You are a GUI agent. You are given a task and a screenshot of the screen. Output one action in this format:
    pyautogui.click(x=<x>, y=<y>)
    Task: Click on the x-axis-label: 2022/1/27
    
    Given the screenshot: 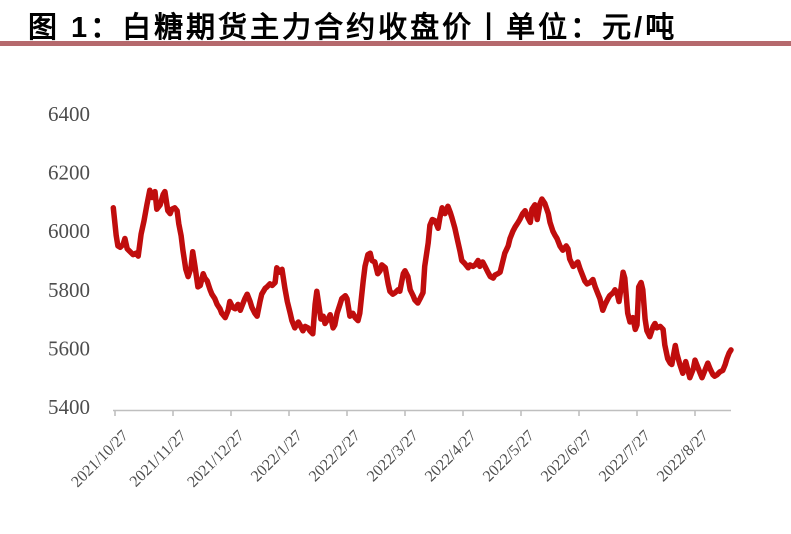 What is the action you would take?
    pyautogui.click(x=277, y=456)
    